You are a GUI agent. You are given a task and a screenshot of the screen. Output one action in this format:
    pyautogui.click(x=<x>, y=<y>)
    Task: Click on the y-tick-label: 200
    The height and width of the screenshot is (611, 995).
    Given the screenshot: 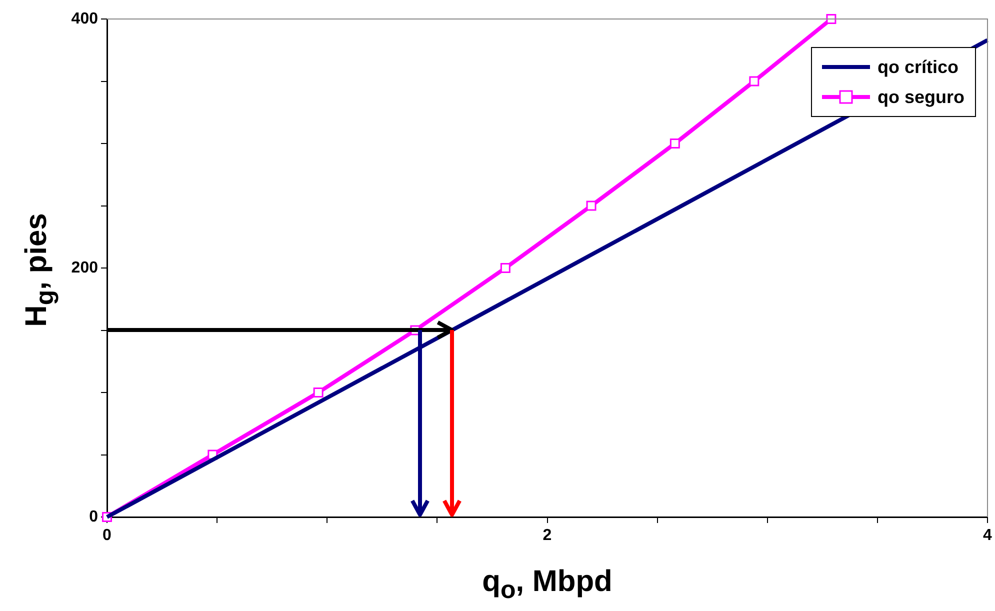 What is the action you would take?
    pyautogui.click(x=84, y=267)
    